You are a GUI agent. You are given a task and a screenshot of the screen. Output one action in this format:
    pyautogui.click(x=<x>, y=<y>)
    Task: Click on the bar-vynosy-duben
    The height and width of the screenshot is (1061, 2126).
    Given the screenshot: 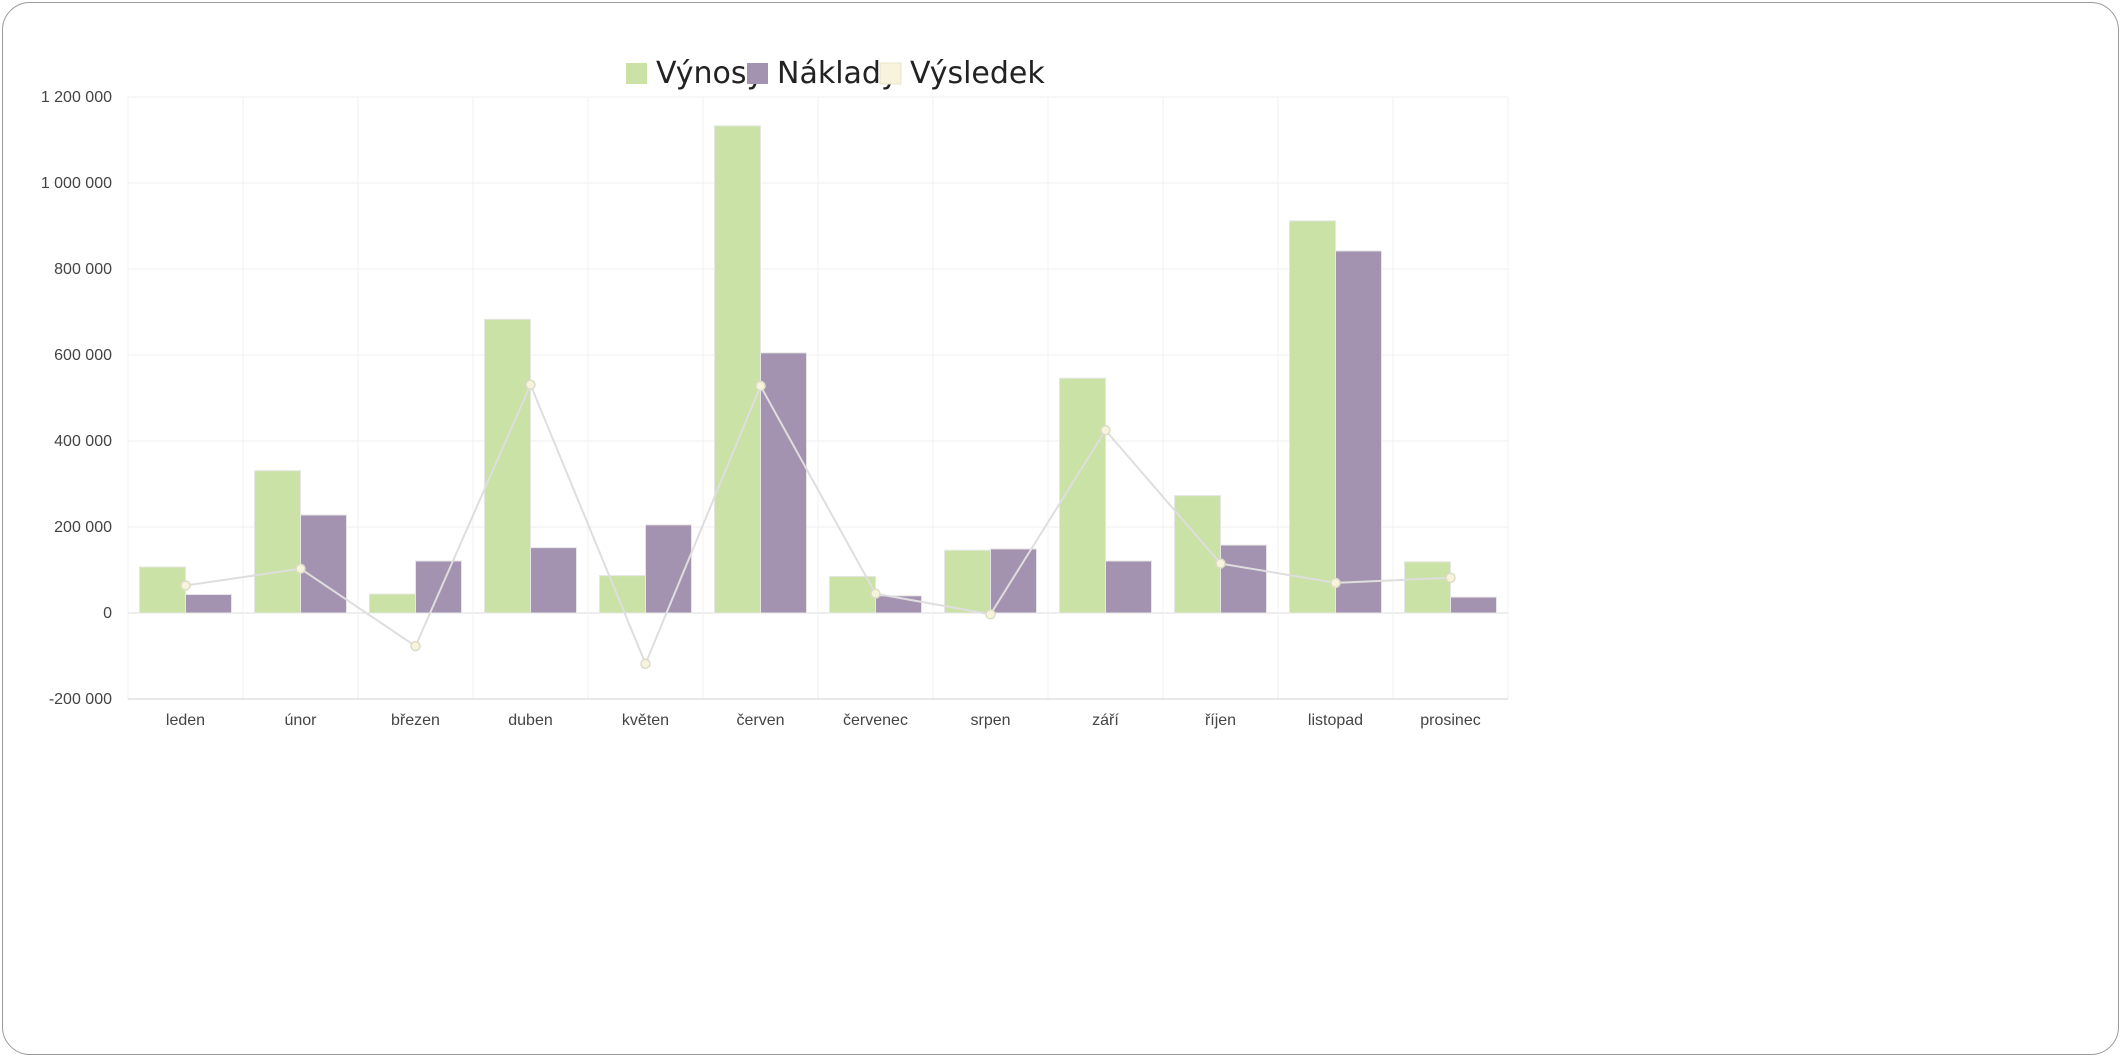 What is the action you would take?
    pyautogui.click(x=507, y=466)
    